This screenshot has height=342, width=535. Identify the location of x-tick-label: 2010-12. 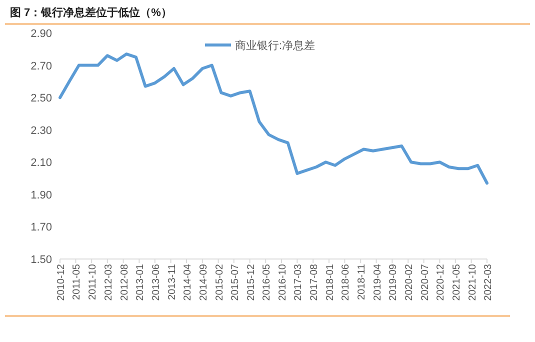
(61, 282).